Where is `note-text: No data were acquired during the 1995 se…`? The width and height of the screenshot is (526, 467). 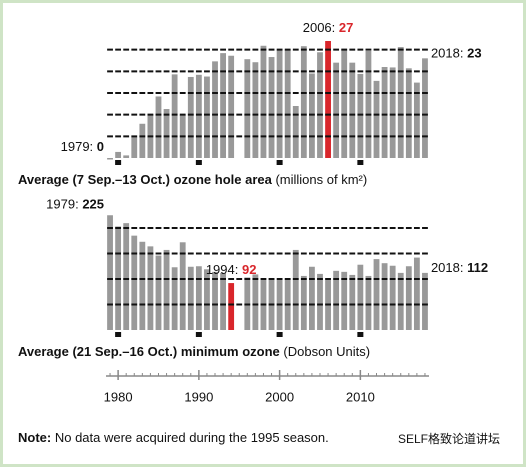
note-text: No data were acquired during the 1995 se… is located at coordinates (192, 437).